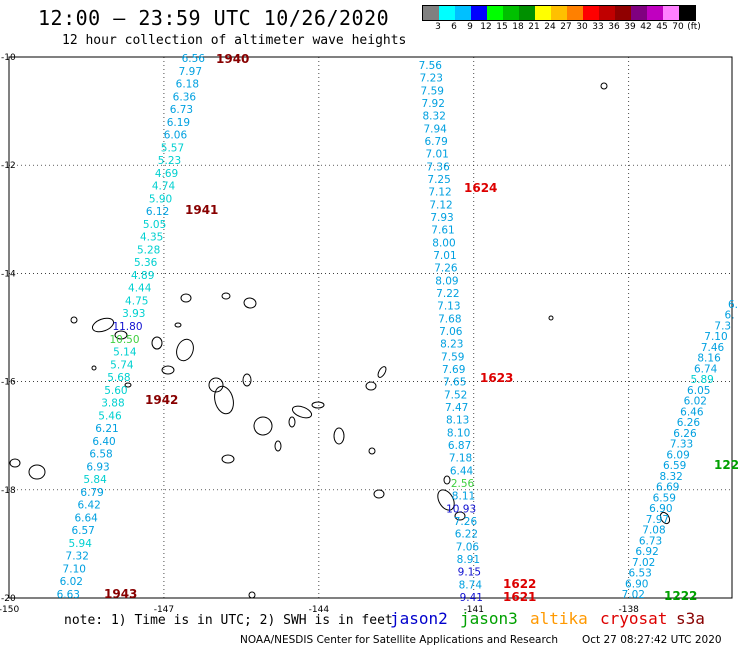 The width and height of the screenshot is (740, 650). What do you see at coordinates (448, 307) in the screenshot?
I see `swh-value: 7.13` at bounding box center [448, 307].